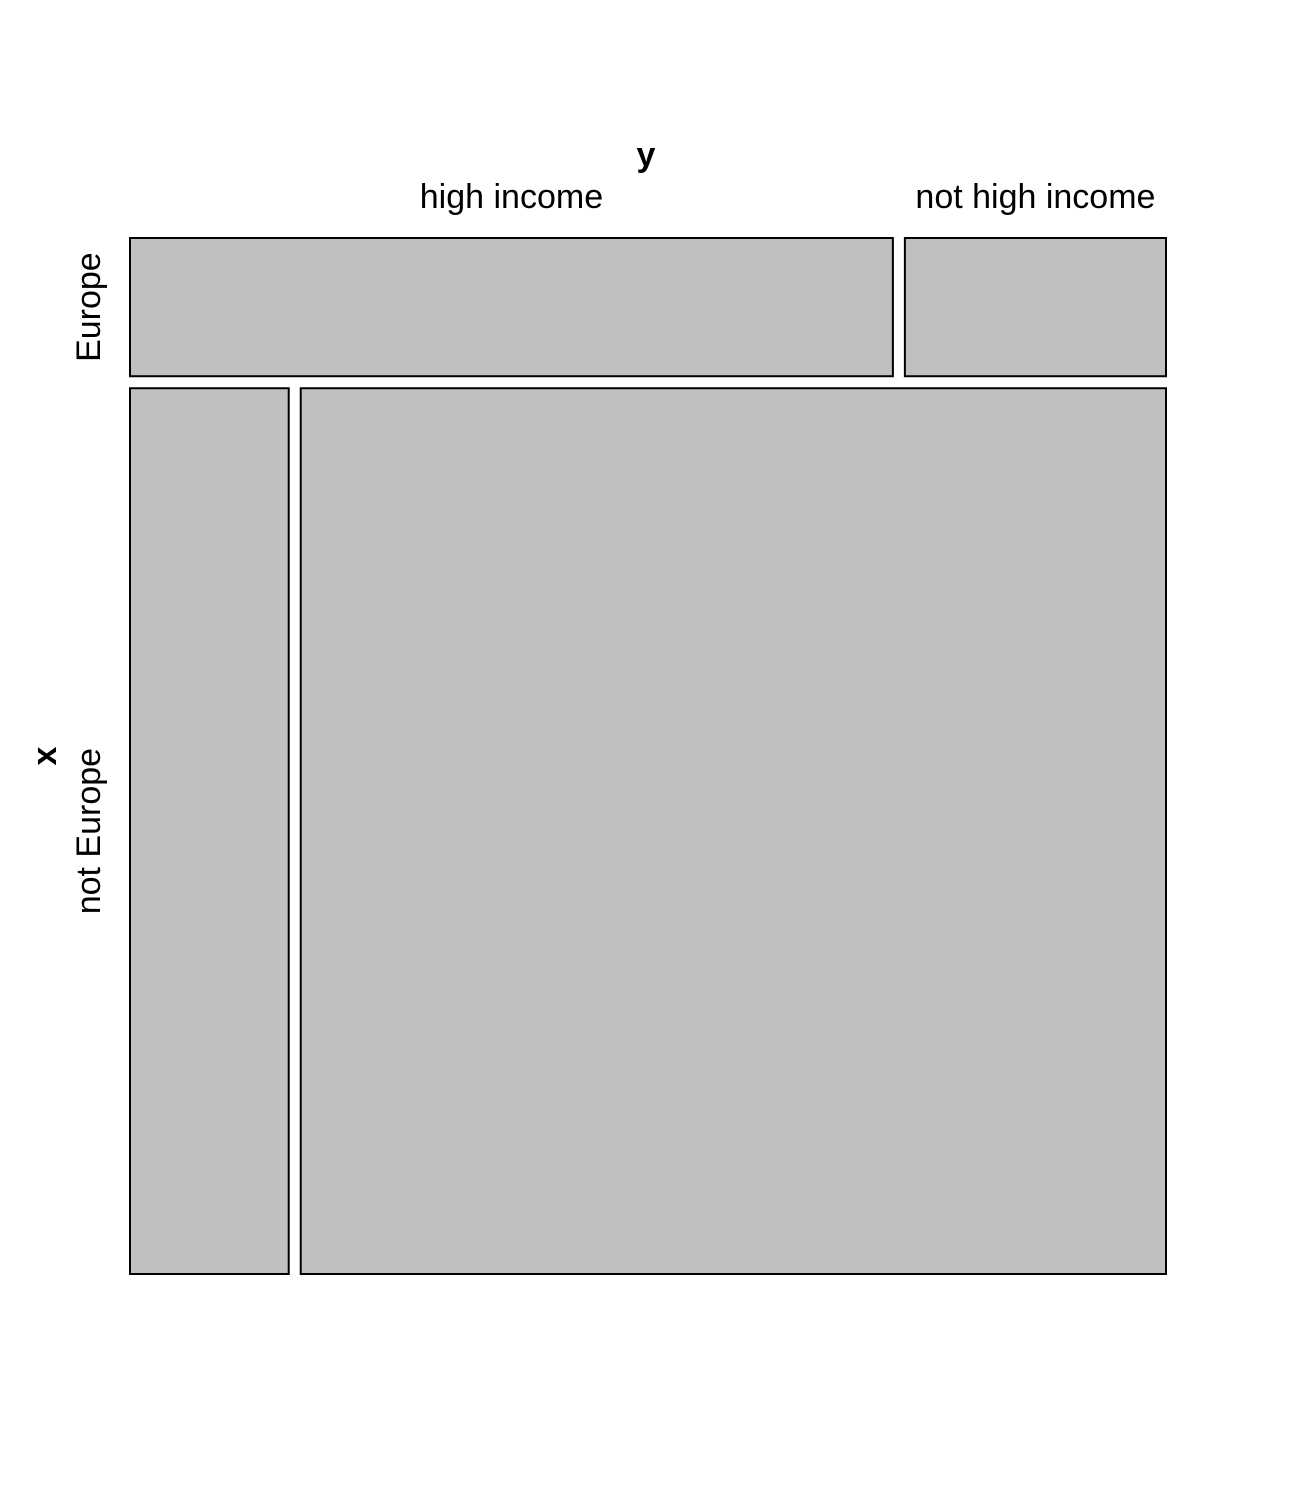 The width and height of the screenshot is (1296, 1512). I want to click on row-label-not-europe: not Europe, so click(89, 831).